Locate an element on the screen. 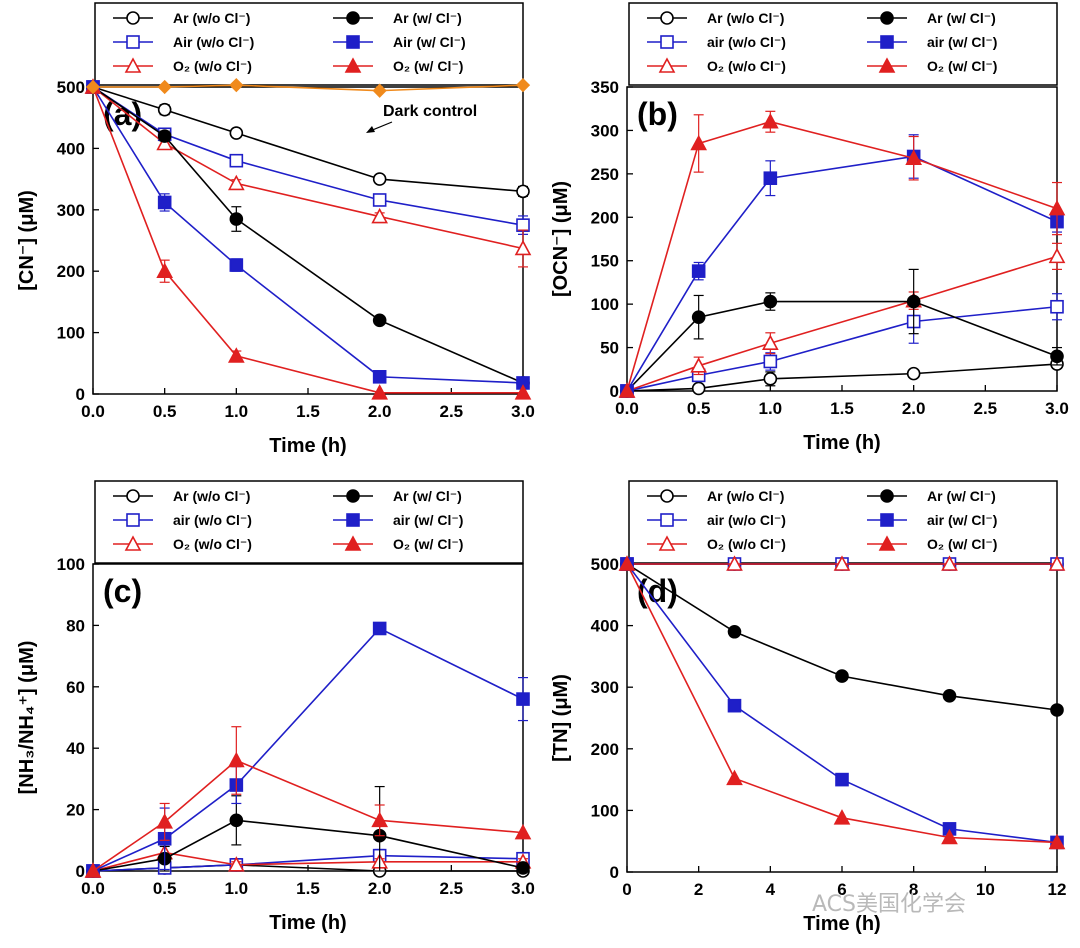 Image resolution: width=1080 pixels, height=948 pixels. watermark: ACS美国化学会 is located at coordinates (889, 904).